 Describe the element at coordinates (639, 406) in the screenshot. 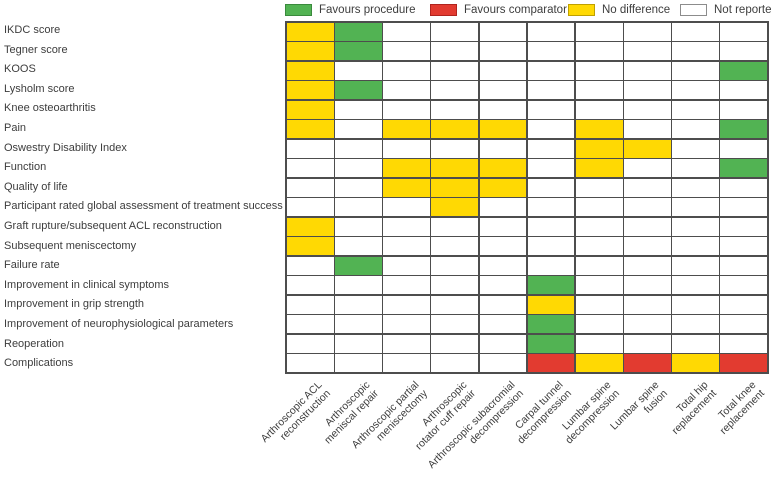

I see `col-label: Lumbar spine fusion` at that location.